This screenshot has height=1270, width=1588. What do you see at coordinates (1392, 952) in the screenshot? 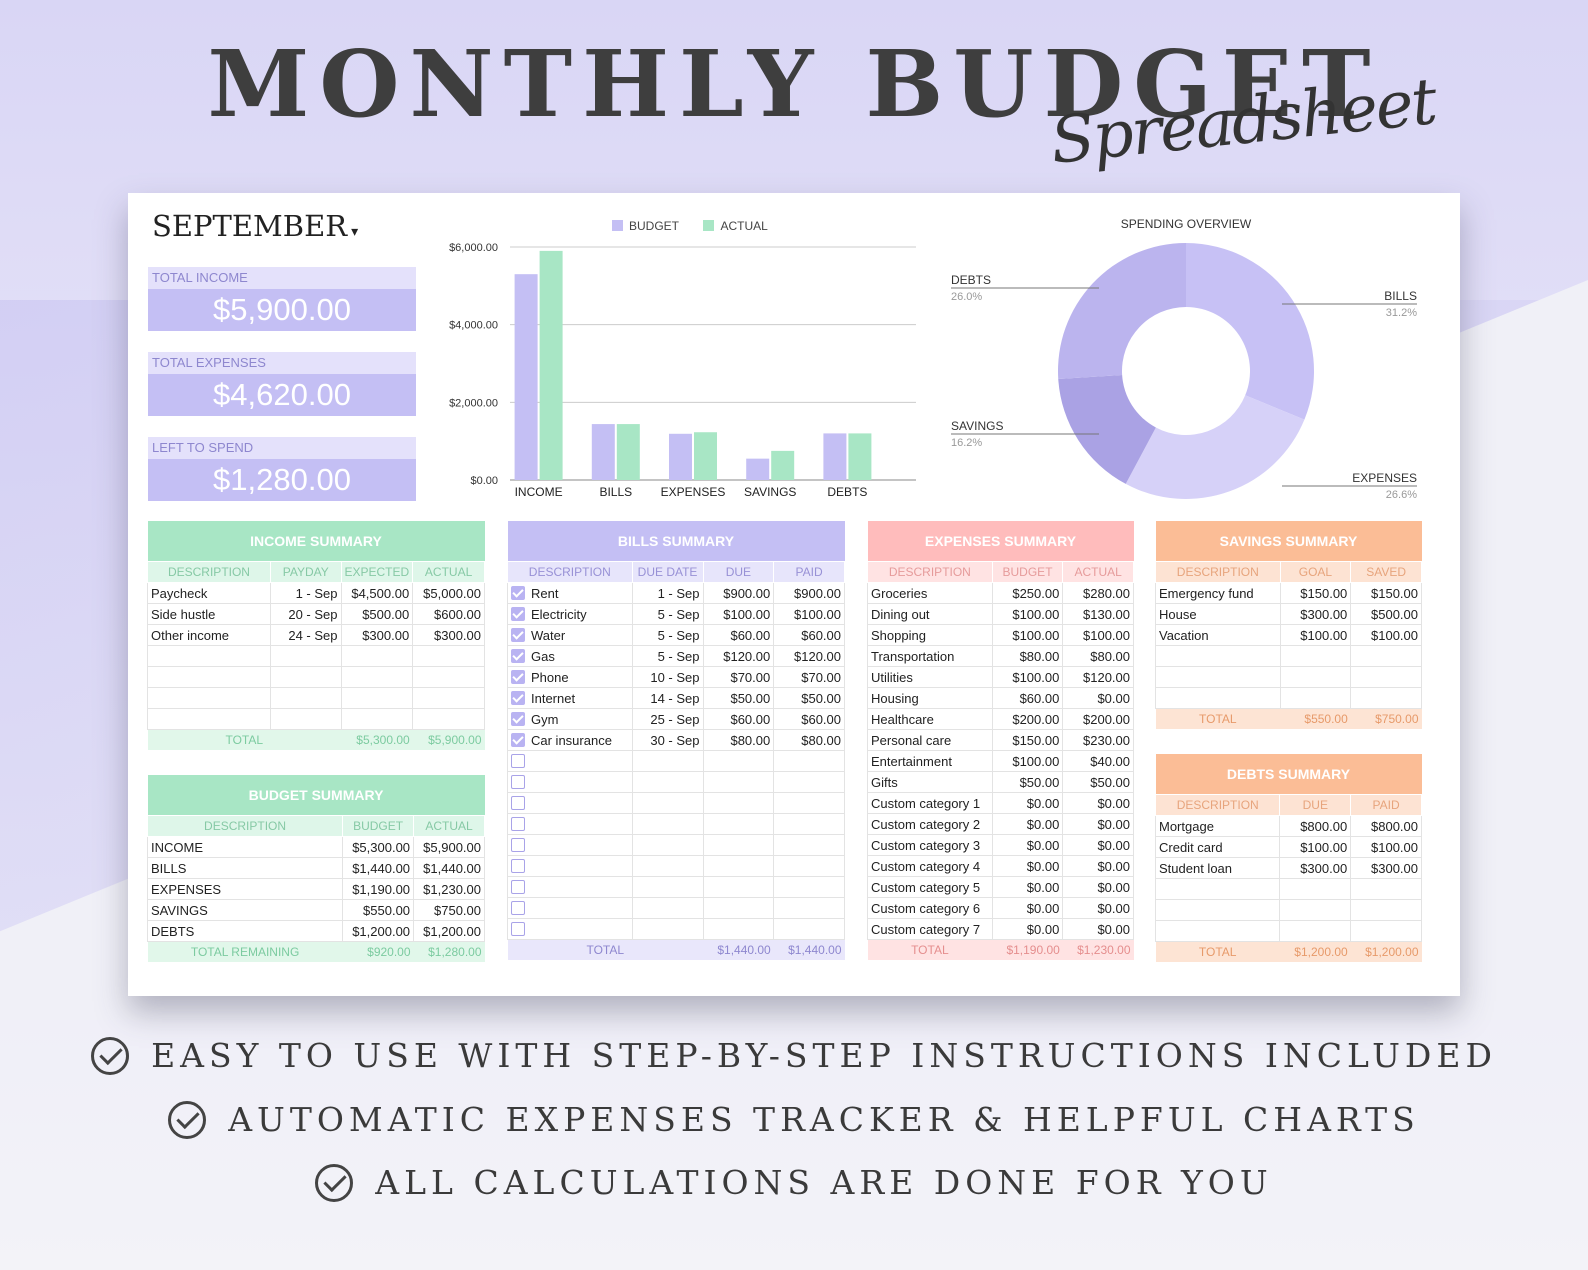
I see `total-value: $1,200.00` at bounding box center [1392, 952].